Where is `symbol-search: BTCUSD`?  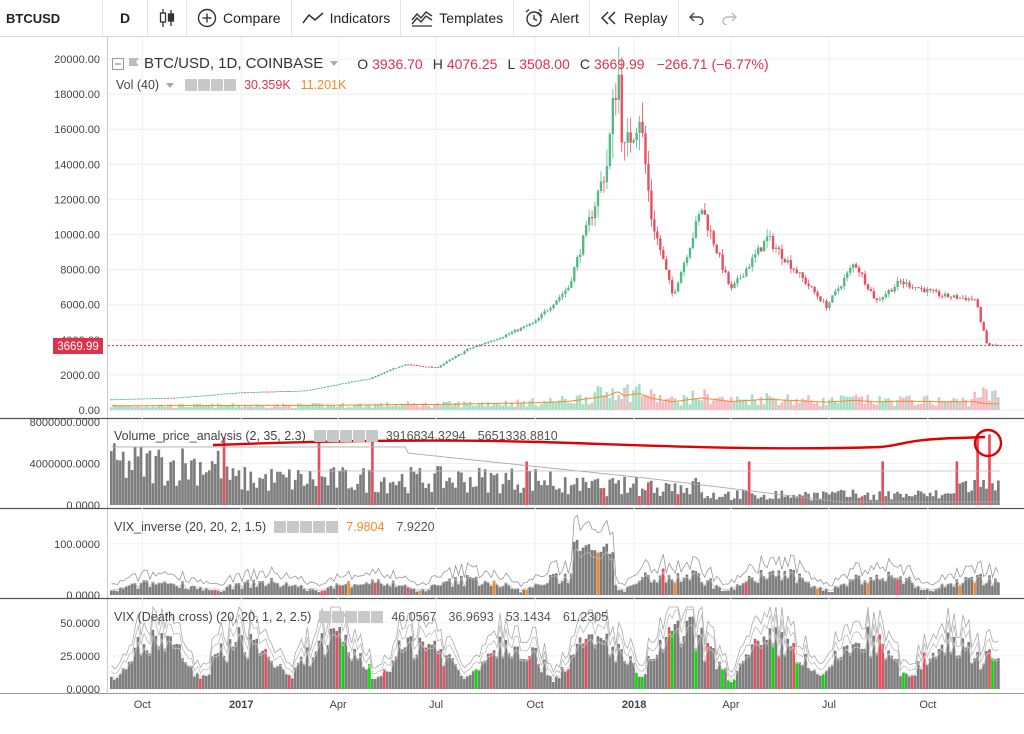 symbol-search: BTCUSD is located at coordinates (51, 18).